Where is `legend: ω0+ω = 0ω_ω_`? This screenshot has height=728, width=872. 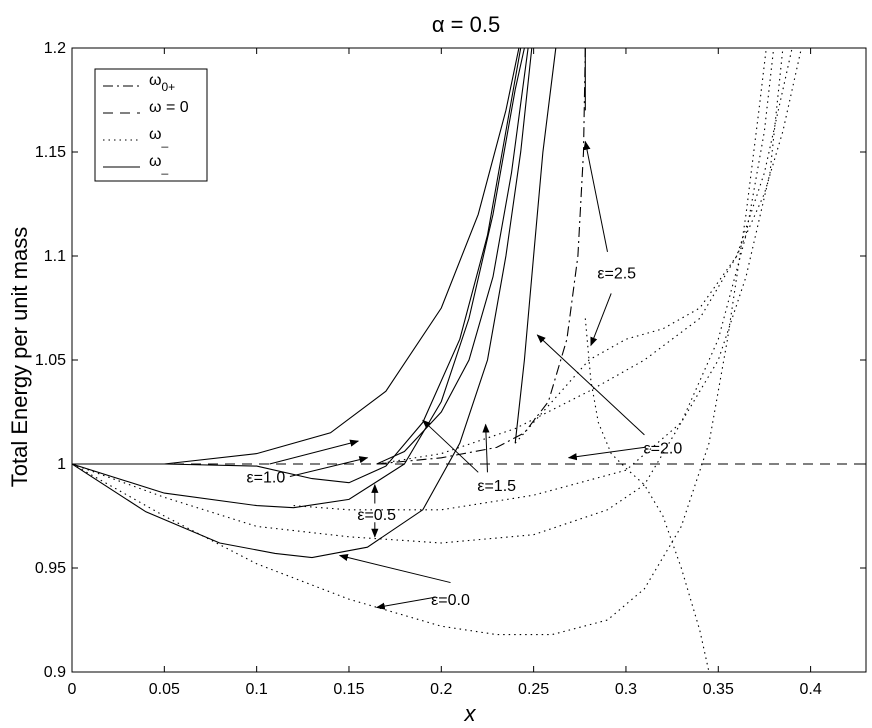
legend: ω0+ω = 0ω_ω_ is located at coordinates (151, 125).